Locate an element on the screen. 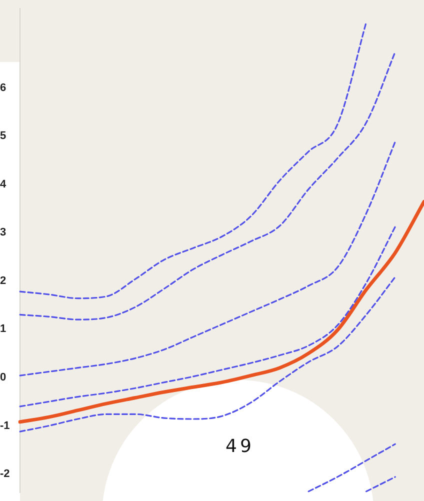  y-tick-label: -2 is located at coordinates (5, 474).